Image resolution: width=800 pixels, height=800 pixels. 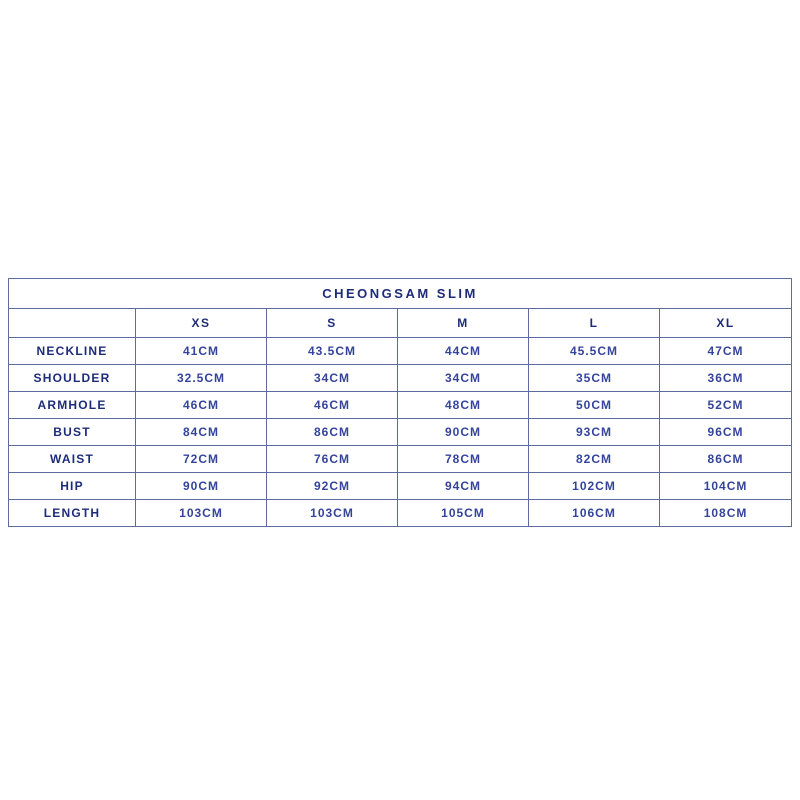 I want to click on table-row-hip: HIP 90CM 92CM 94CM 102CM 104CM, so click(x=400, y=486).